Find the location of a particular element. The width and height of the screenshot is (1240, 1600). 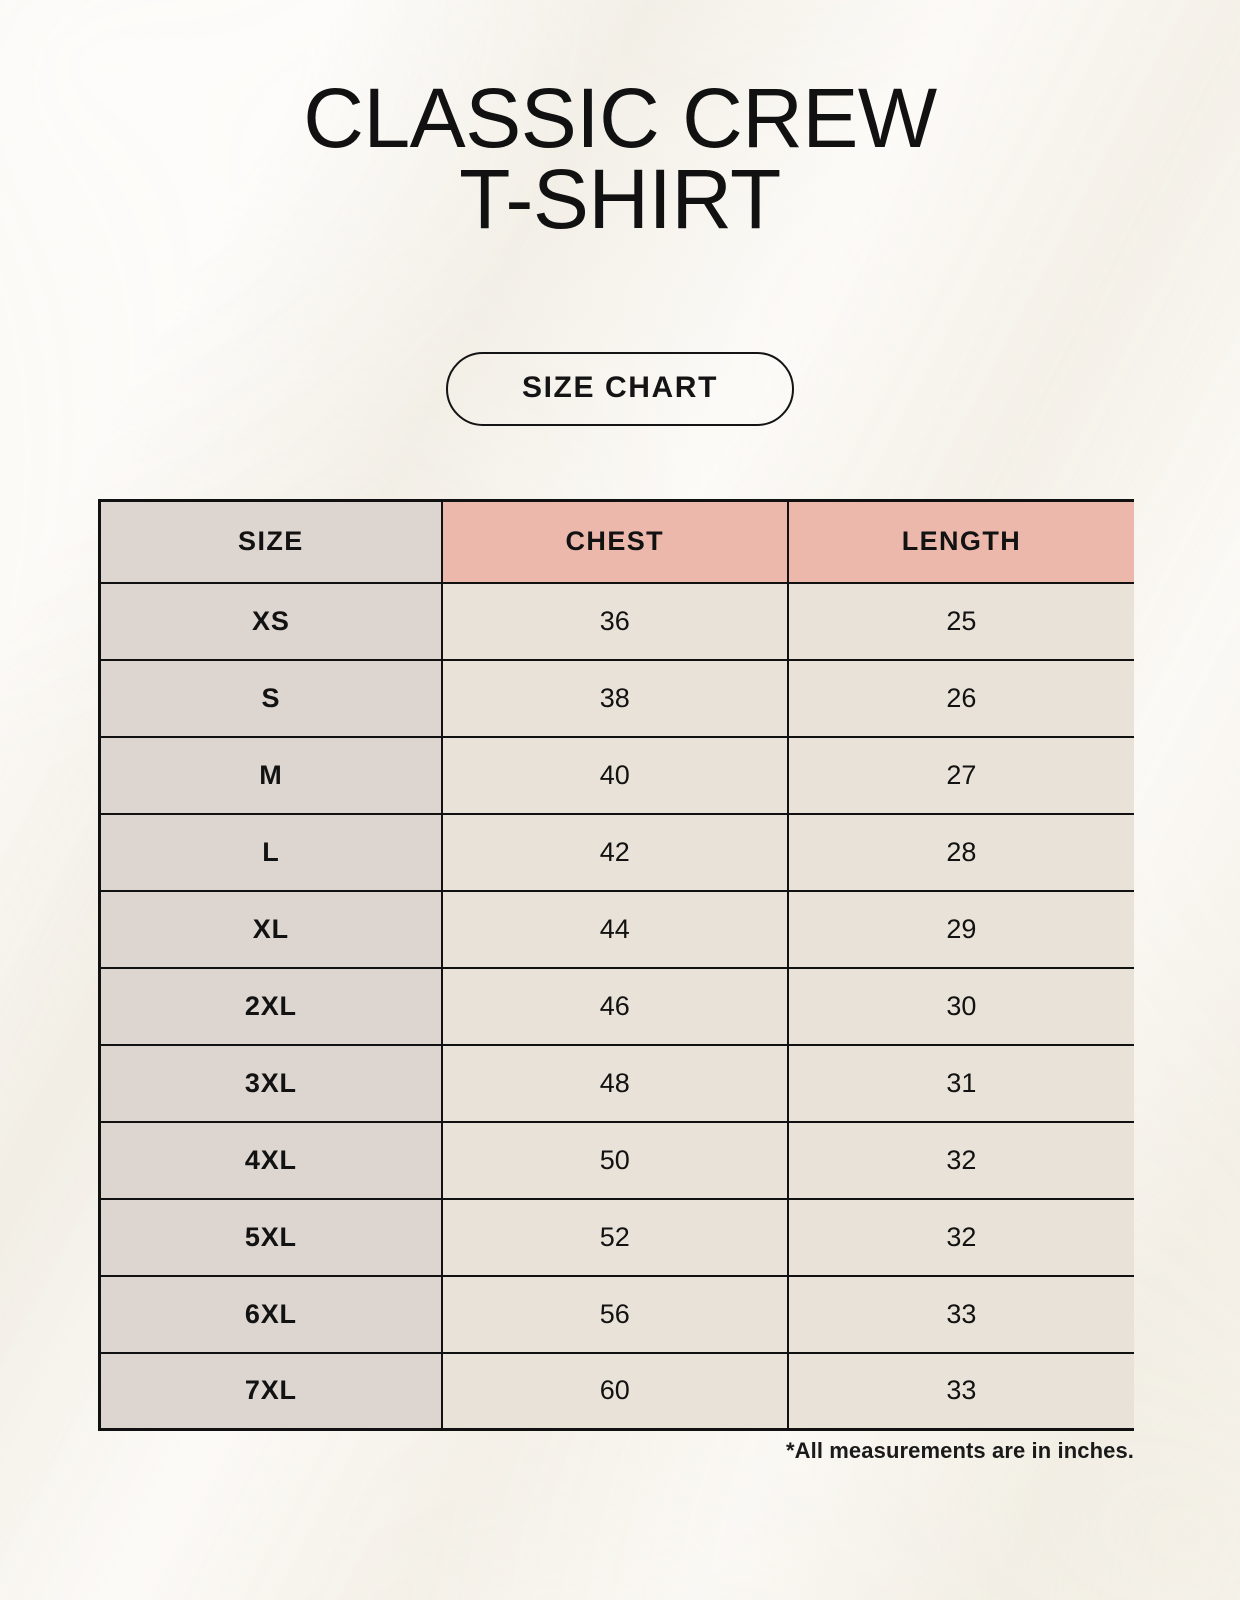

cell-chest: 56 is located at coordinates (615, 1314).